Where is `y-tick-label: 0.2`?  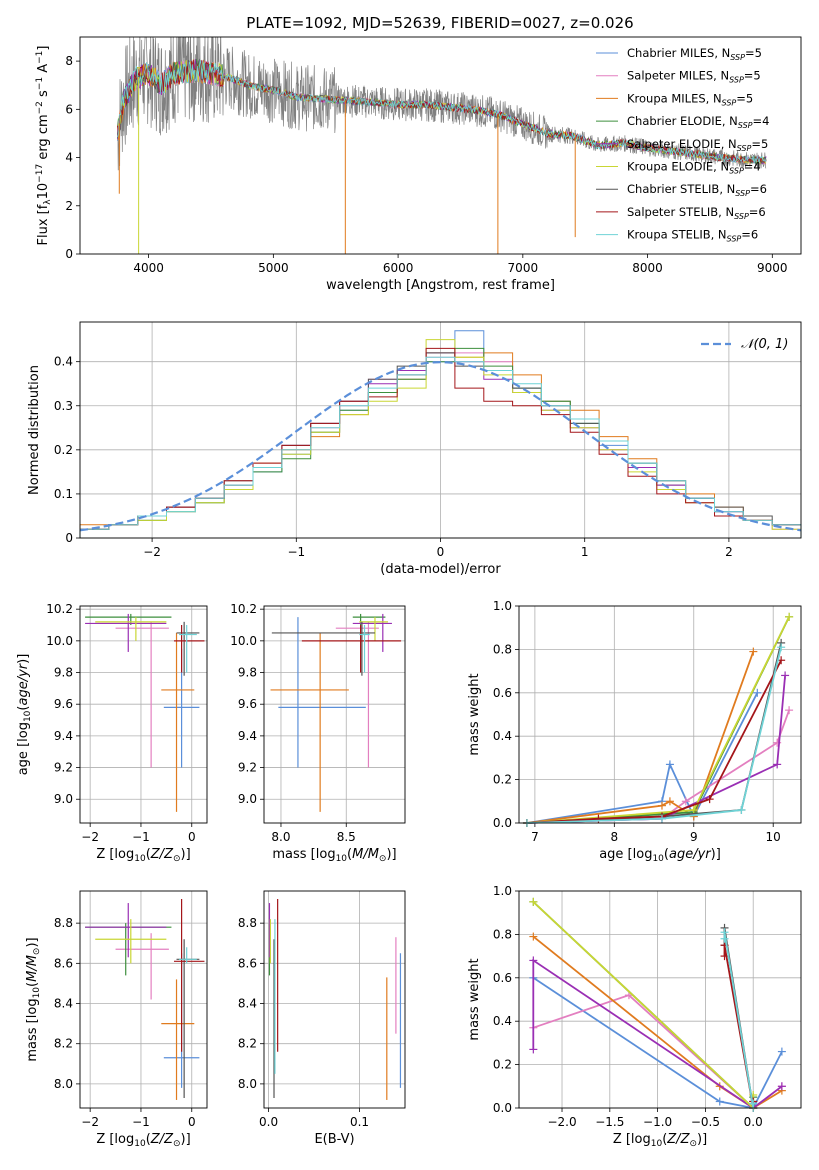 y-tick-label: 0.2 is located at coordinates (63, 450).